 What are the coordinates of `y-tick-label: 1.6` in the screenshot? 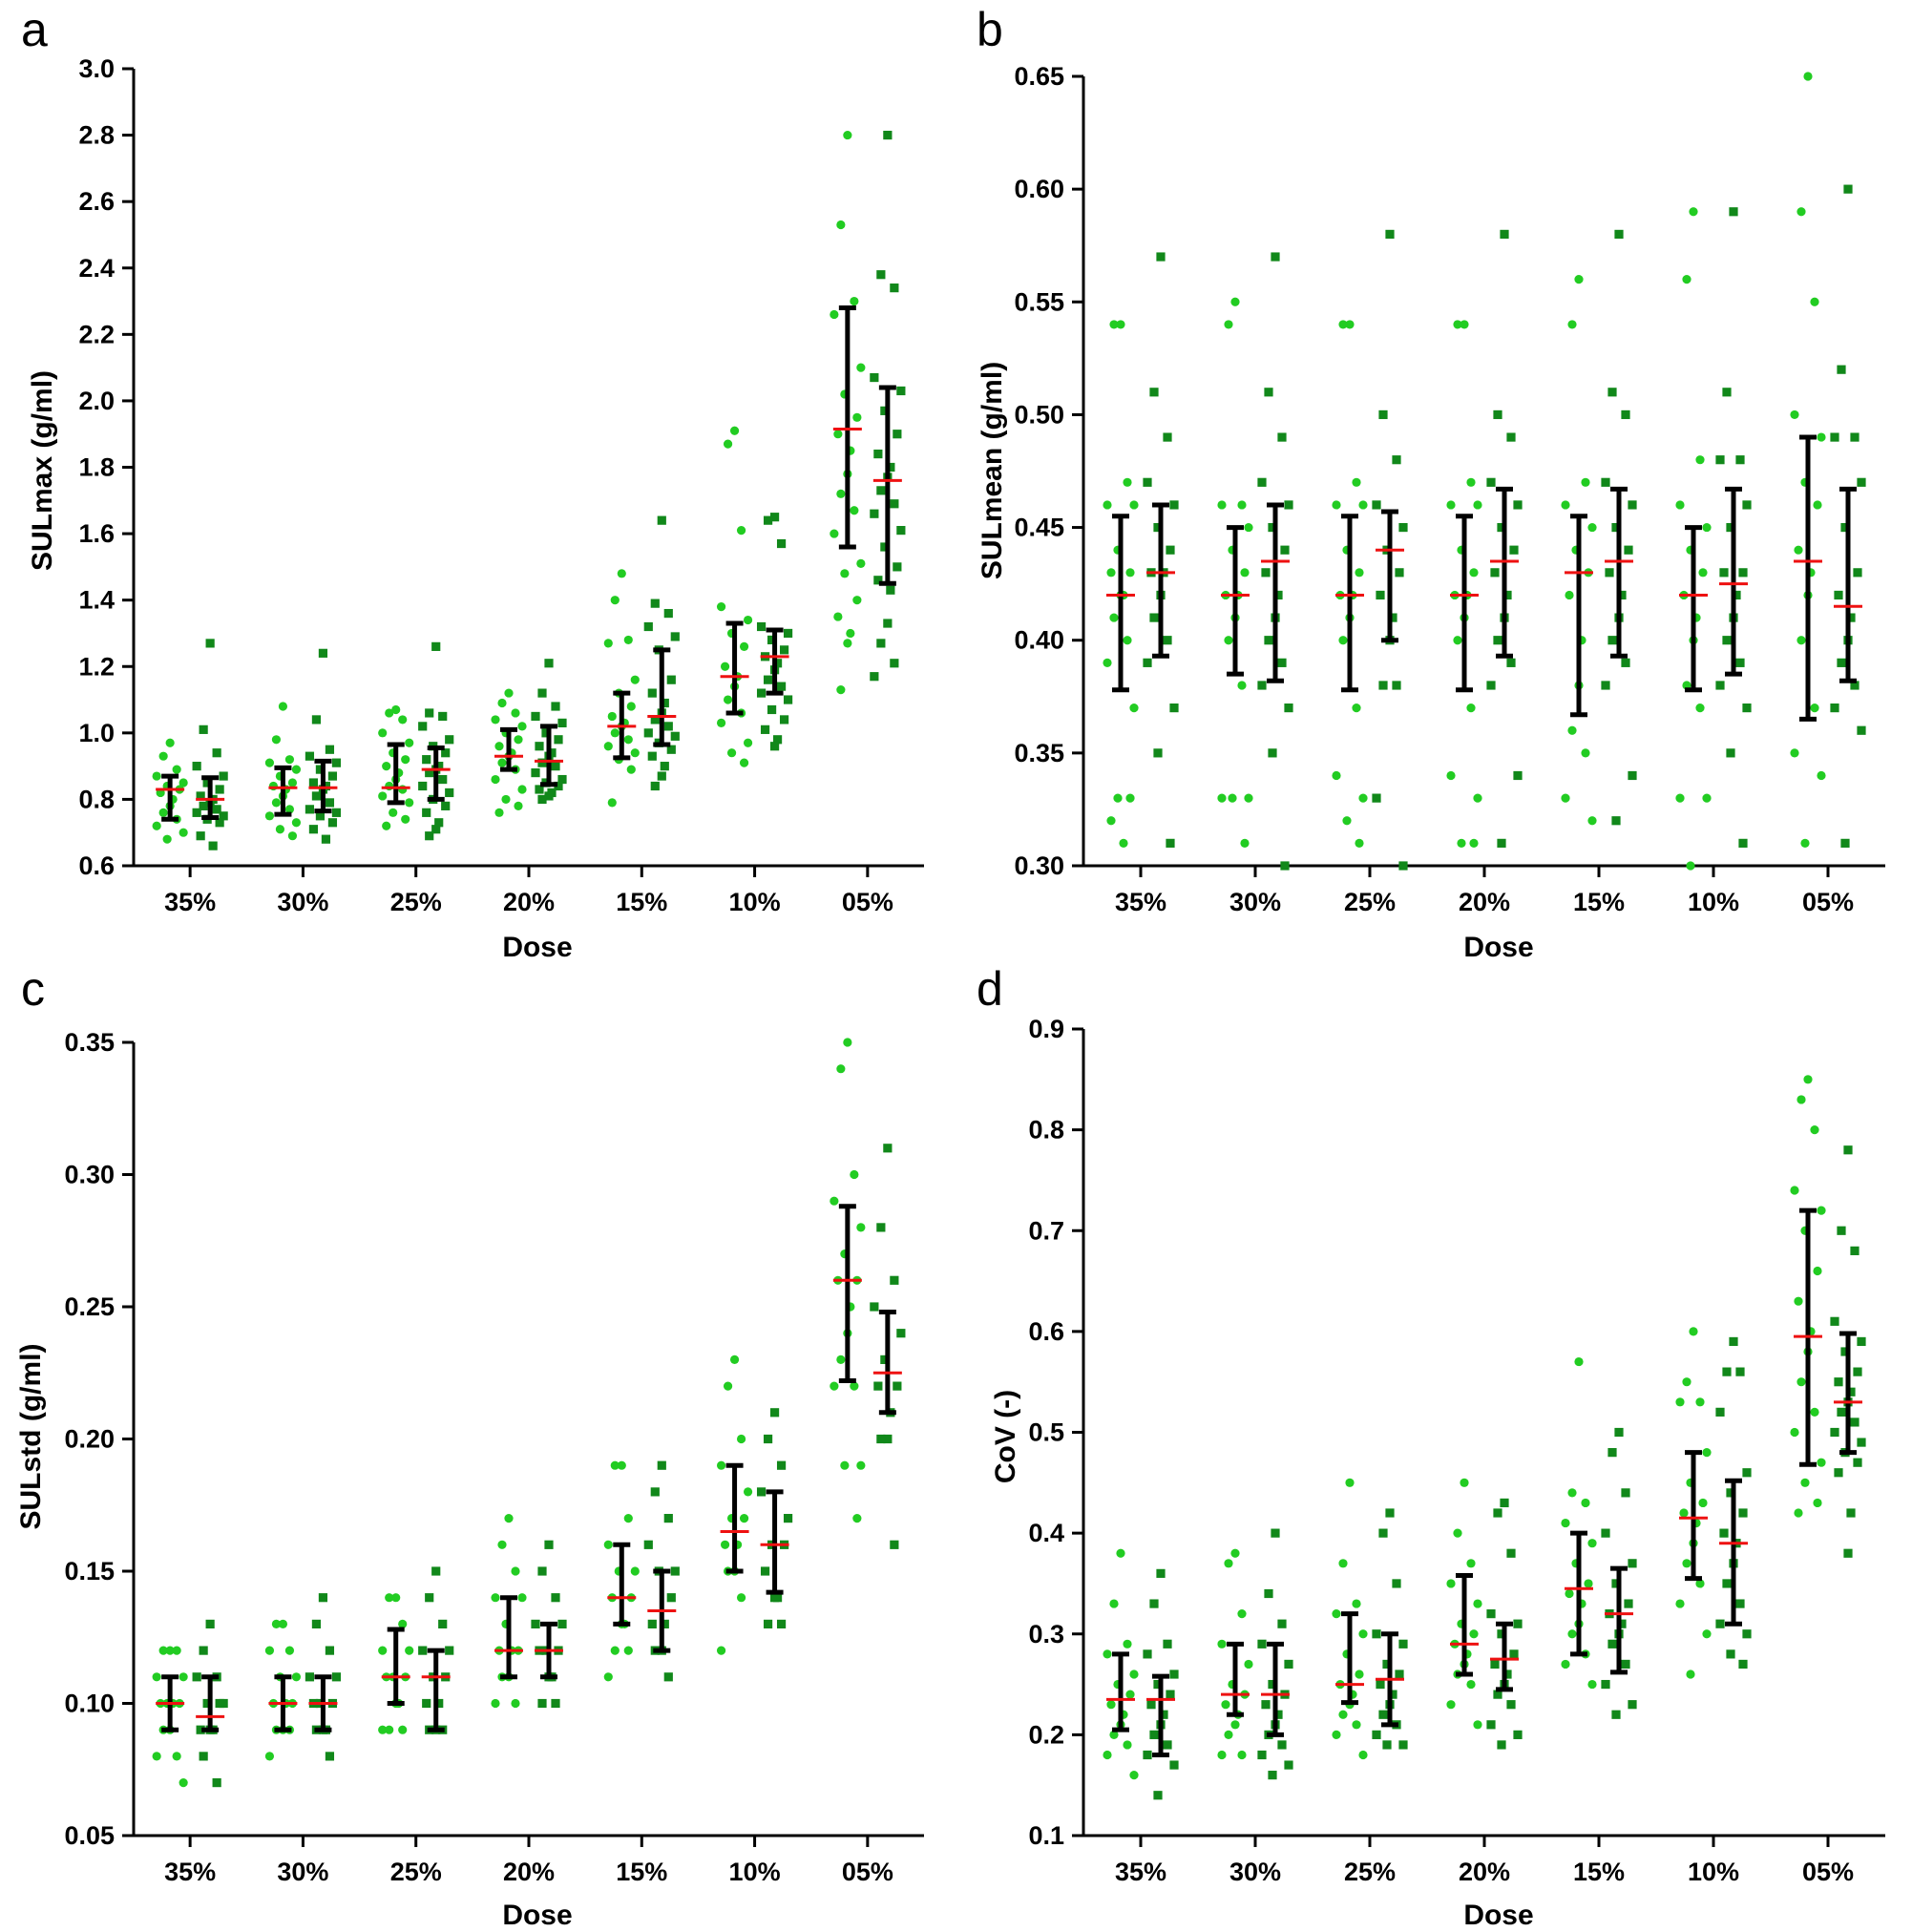 It's located at (96, 533).